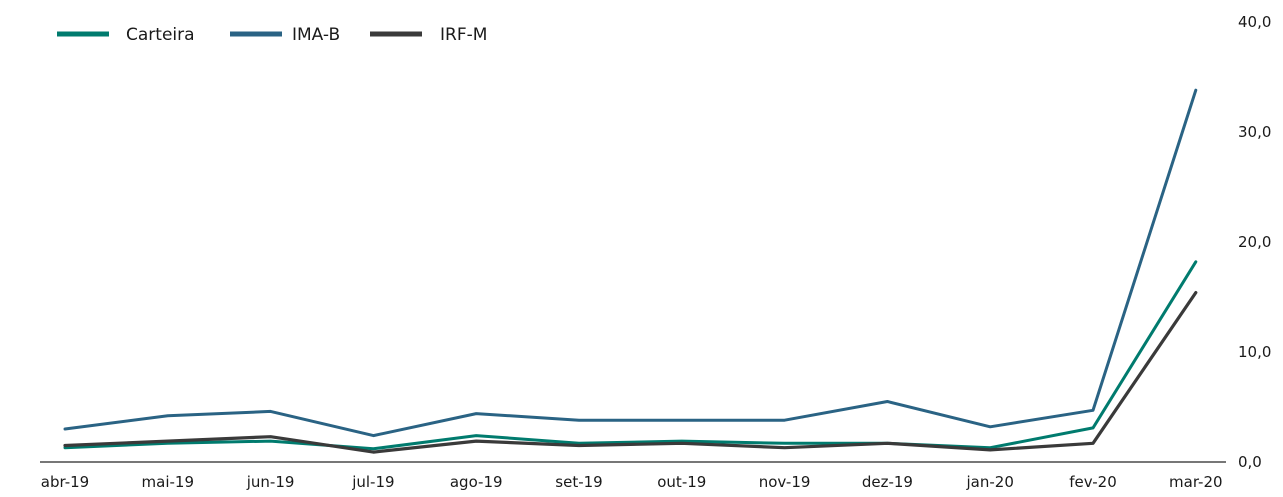 The width and height of the screenshot is (1283, 497). I want to click on legend-item-ima-b: IMA-B, so click(285, 35).